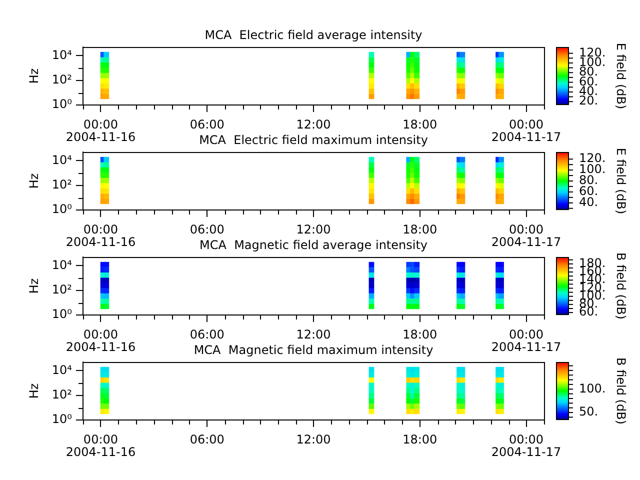 The height and width of the screenshot is (480, 640). What do you see at coordinates (588, 411) in the screenshot?
I see `color-bar-label: 50.` at bounding box center [588, 411].